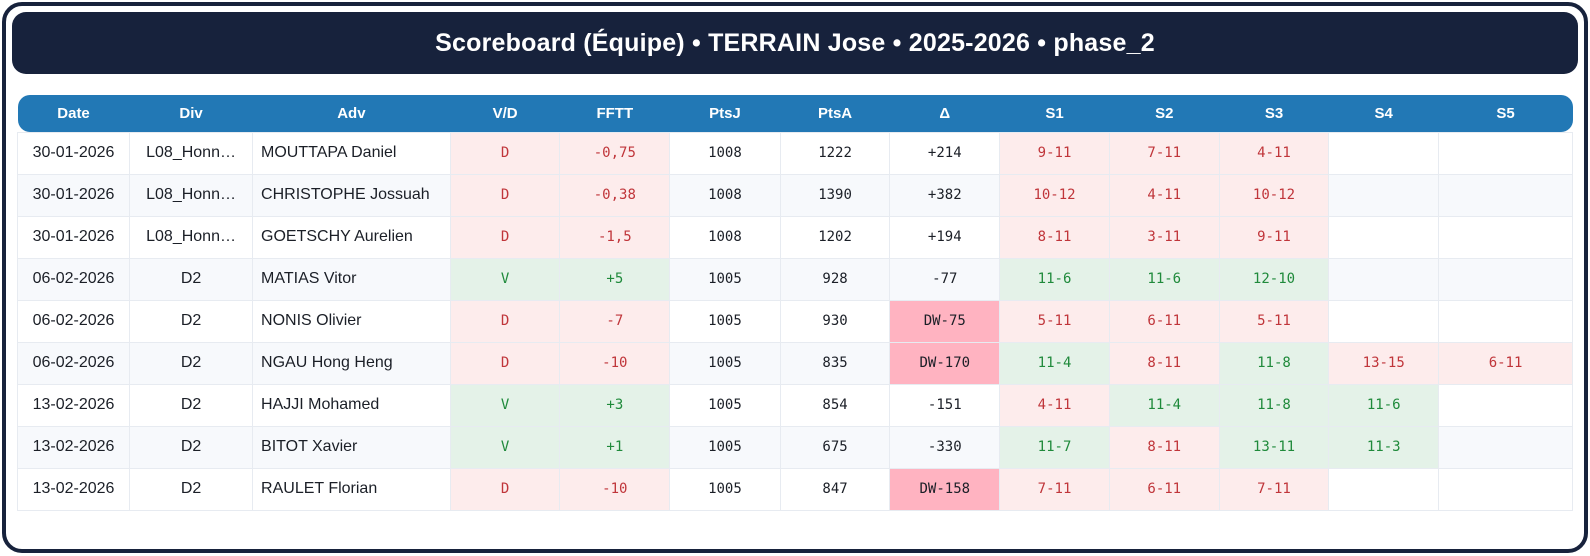 The height and width of the screenshot is (556, 1590). What do you see at coordinates (835, 113) in the screenshot?
I see `column-header-ptsa: PtsA` at bounding box center [835, 113].